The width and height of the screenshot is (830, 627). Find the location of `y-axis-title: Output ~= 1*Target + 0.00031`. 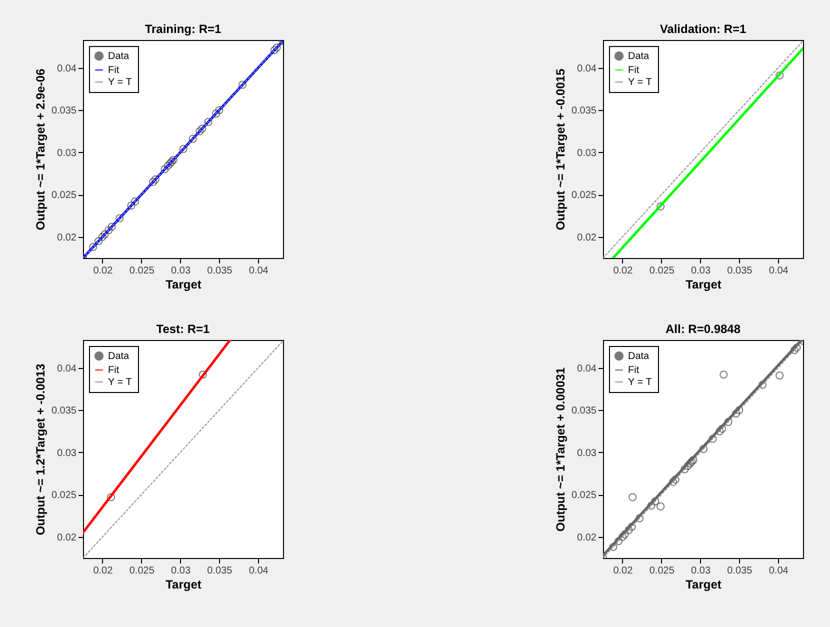

y-axis-title: Output ~= 1*Target + 0.00031 is located at coordinates (560, 449).